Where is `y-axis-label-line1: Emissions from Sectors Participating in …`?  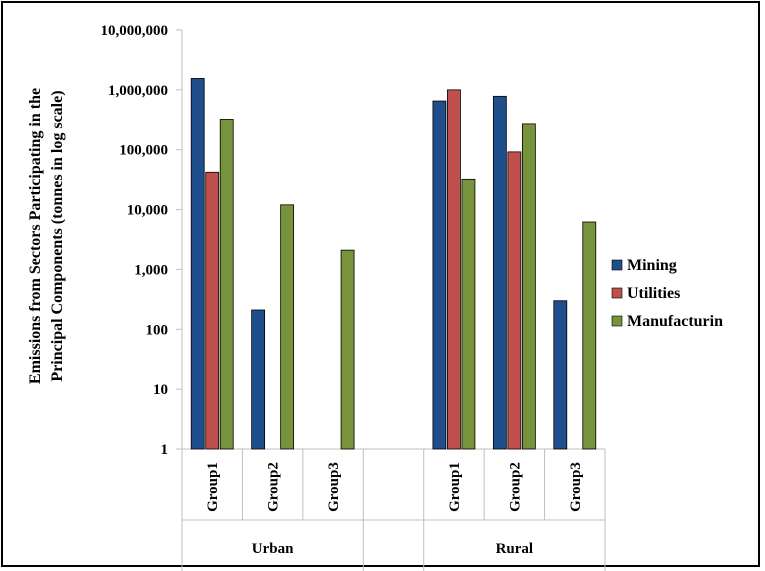
y-axis-label-line1: Emissions from Sectors Participating in … is located at coordinates (35, 236).